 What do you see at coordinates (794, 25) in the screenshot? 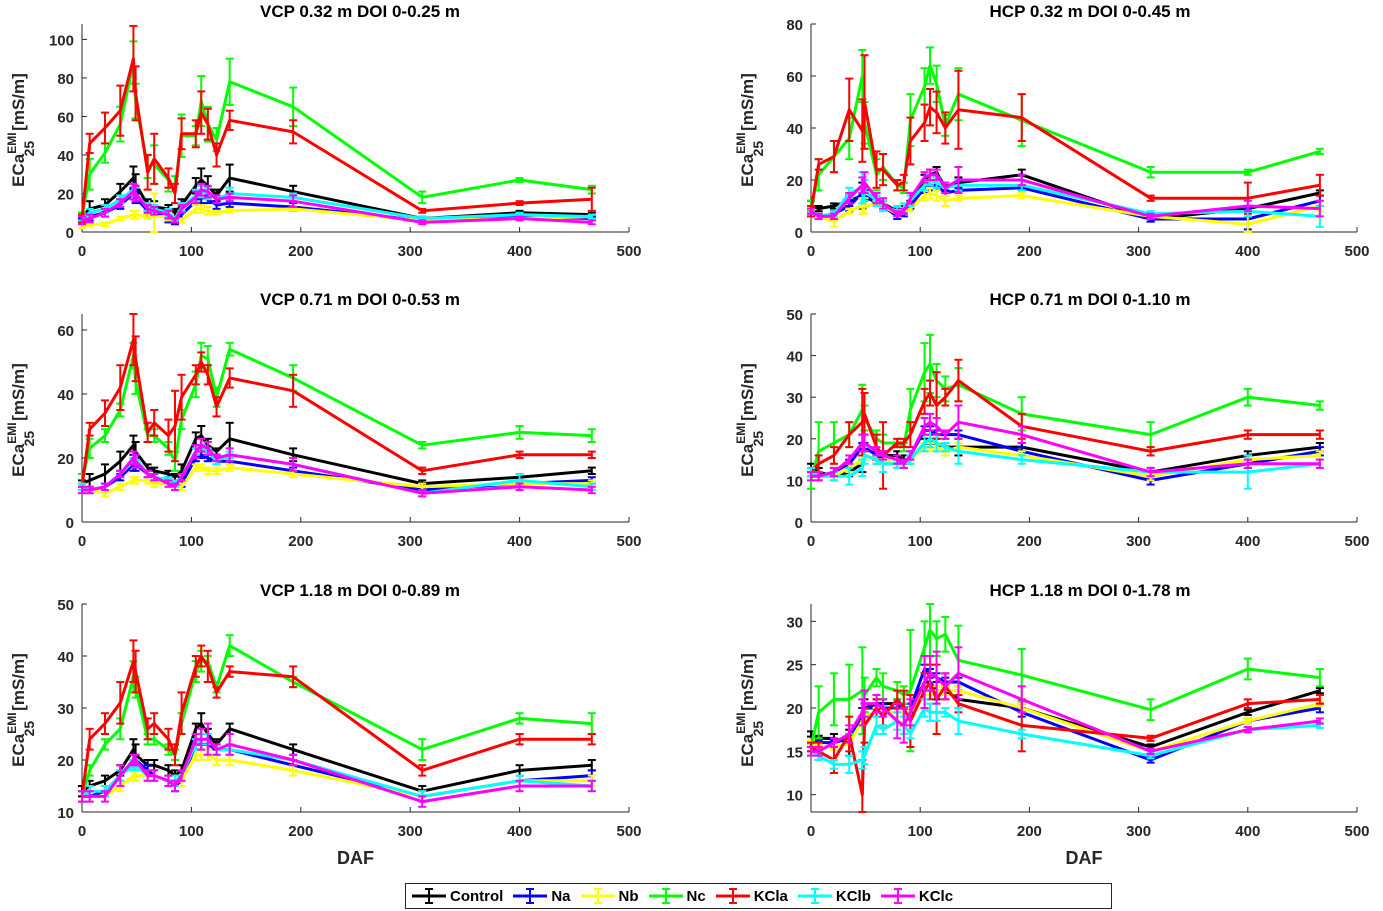
I see `y-tick-label: 80` at bounding box center [794, 25].